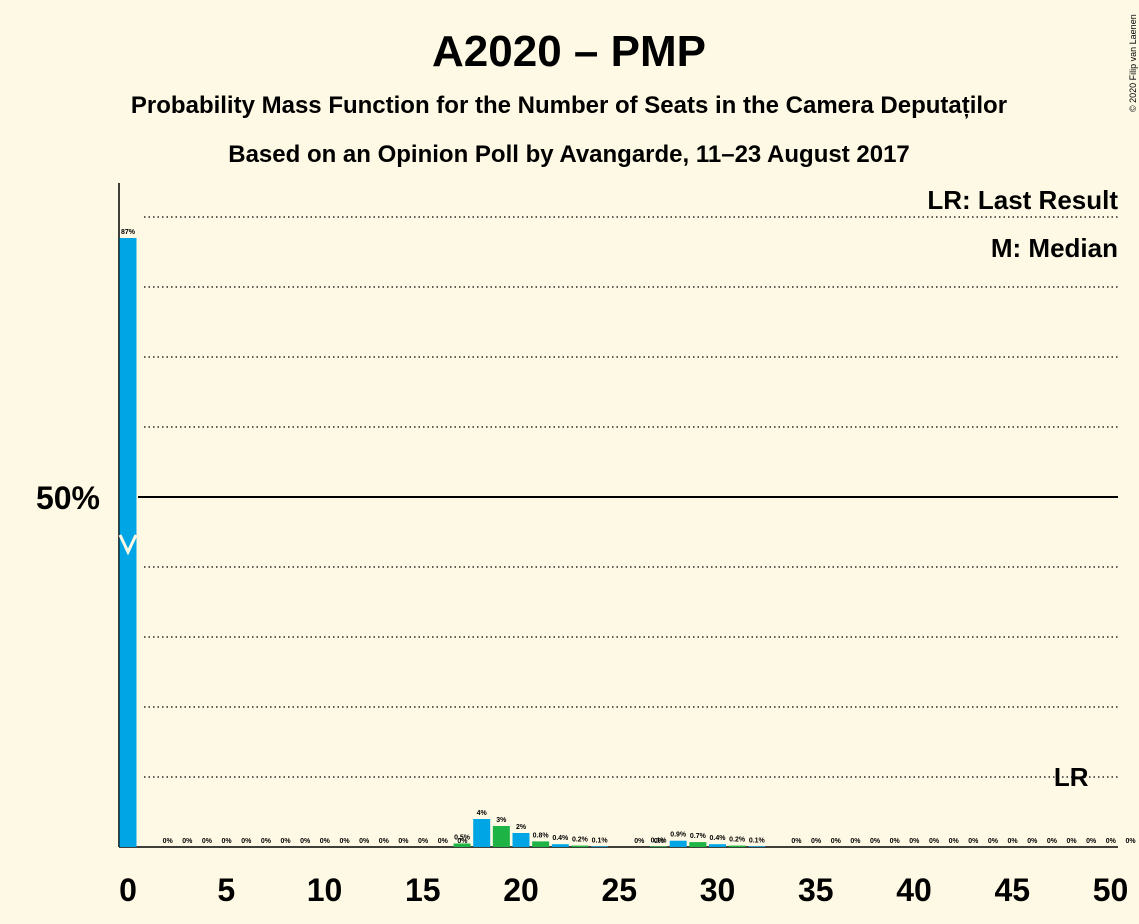 The height and width of the screenshot is (924, 1139). I want to click on x-tick-label-45: 45, so click(1012, 890).